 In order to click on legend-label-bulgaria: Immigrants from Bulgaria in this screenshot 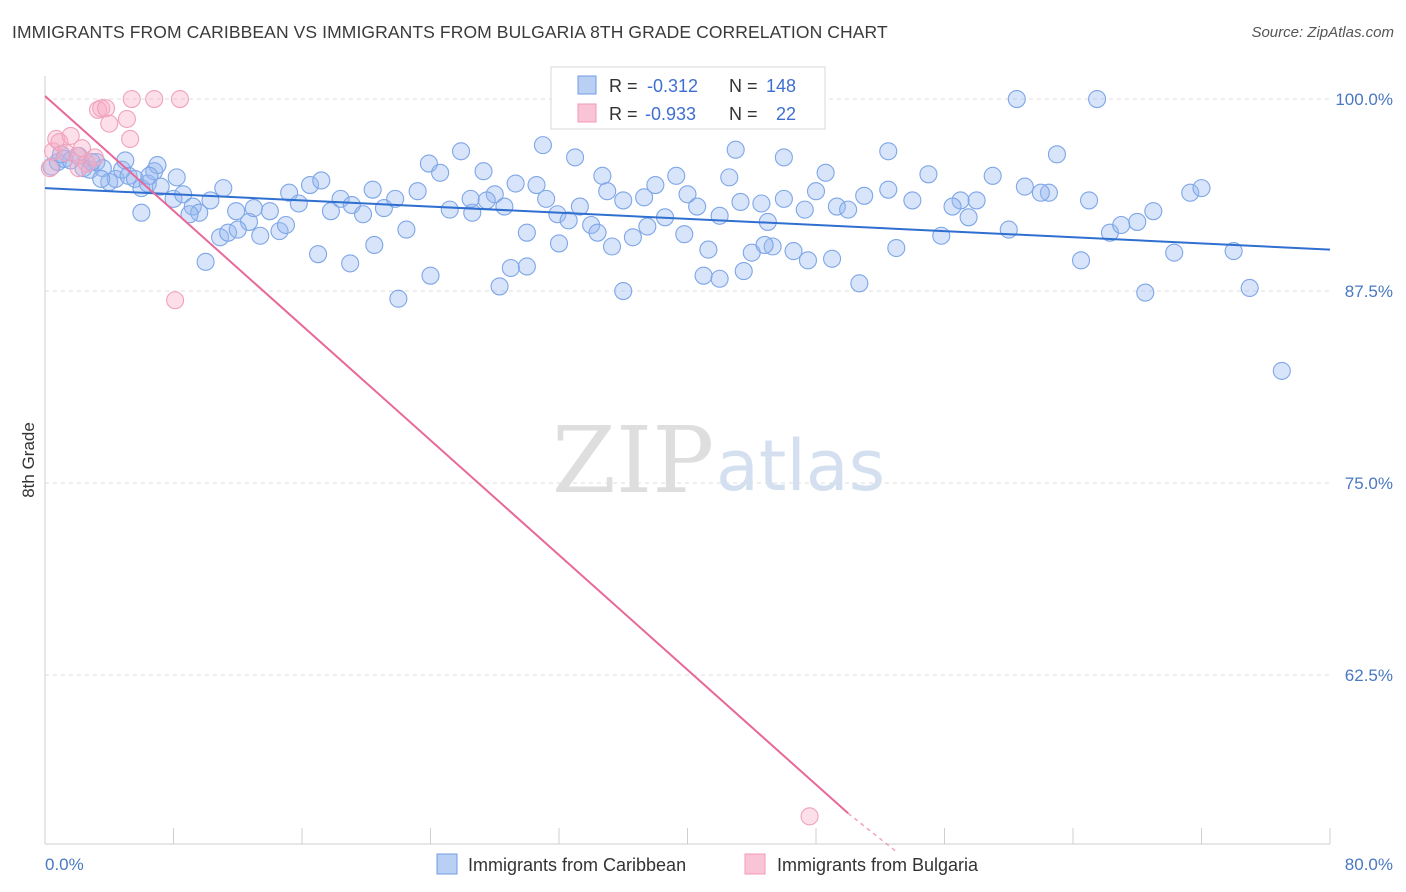, I will do `click(878, 865)`.